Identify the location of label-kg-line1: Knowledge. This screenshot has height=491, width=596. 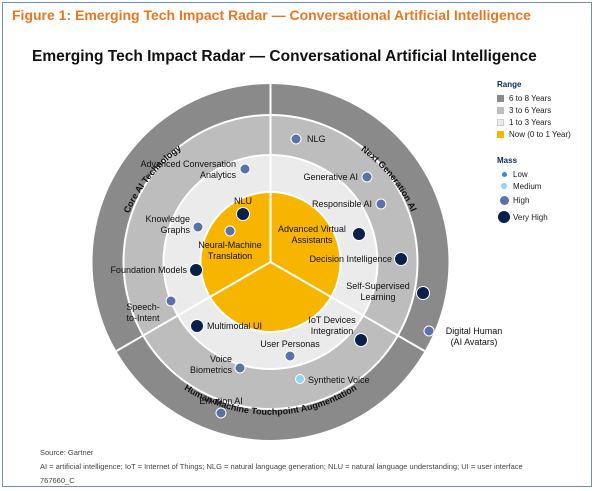
(167, 219).